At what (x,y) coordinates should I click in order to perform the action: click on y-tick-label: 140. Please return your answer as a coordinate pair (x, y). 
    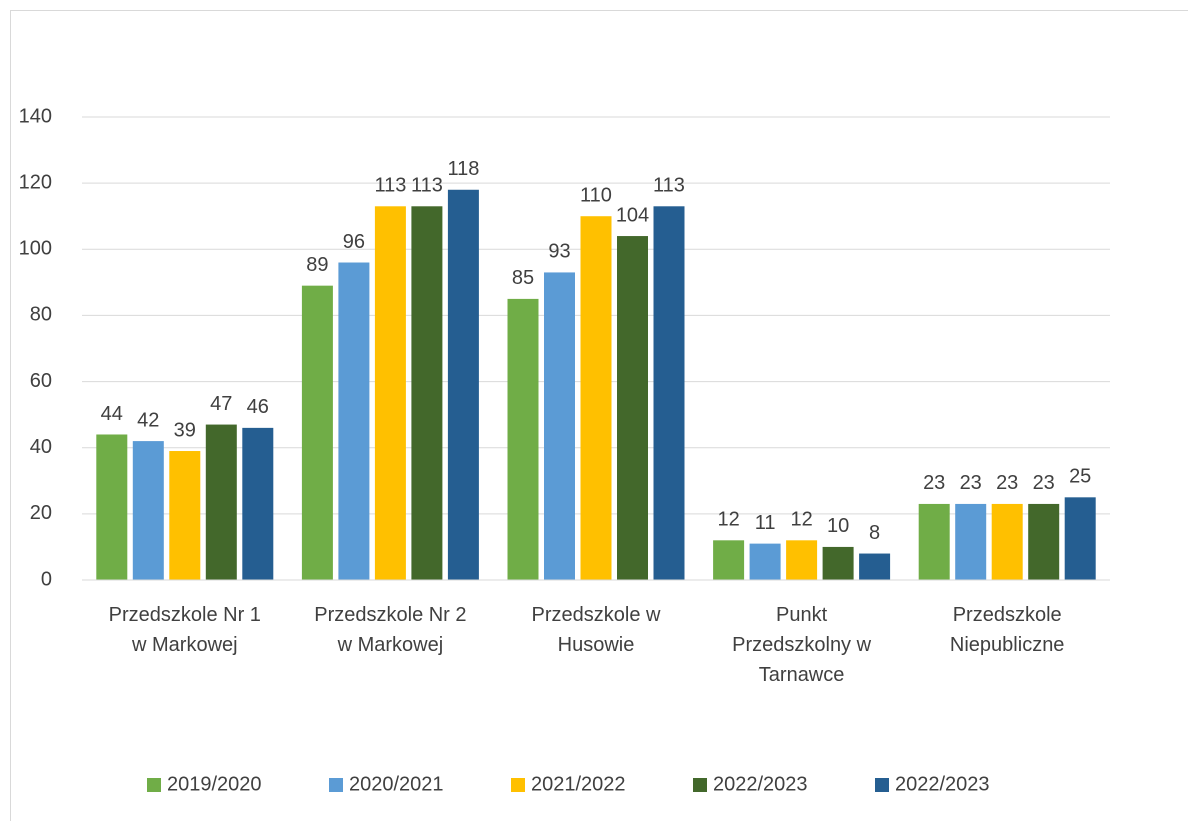
    Looking at the image, I should click on (35, 116).